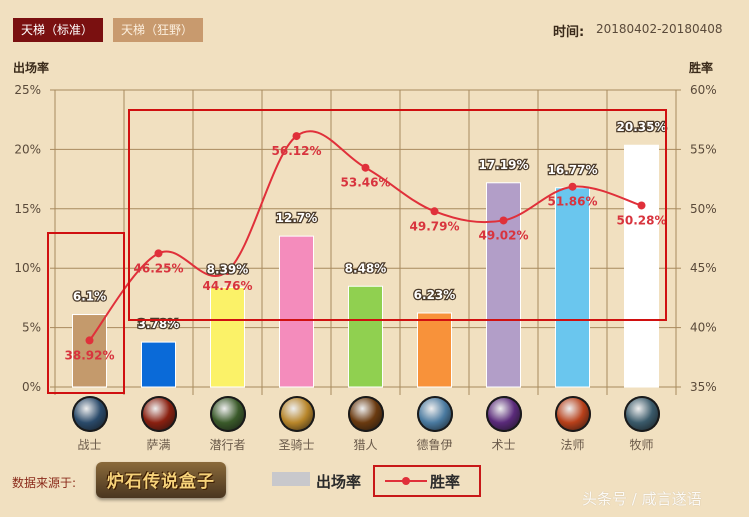 The width and height of the screenshot is (749, 517). I want to click on class-item: 圣骑士, so click(297, 424).